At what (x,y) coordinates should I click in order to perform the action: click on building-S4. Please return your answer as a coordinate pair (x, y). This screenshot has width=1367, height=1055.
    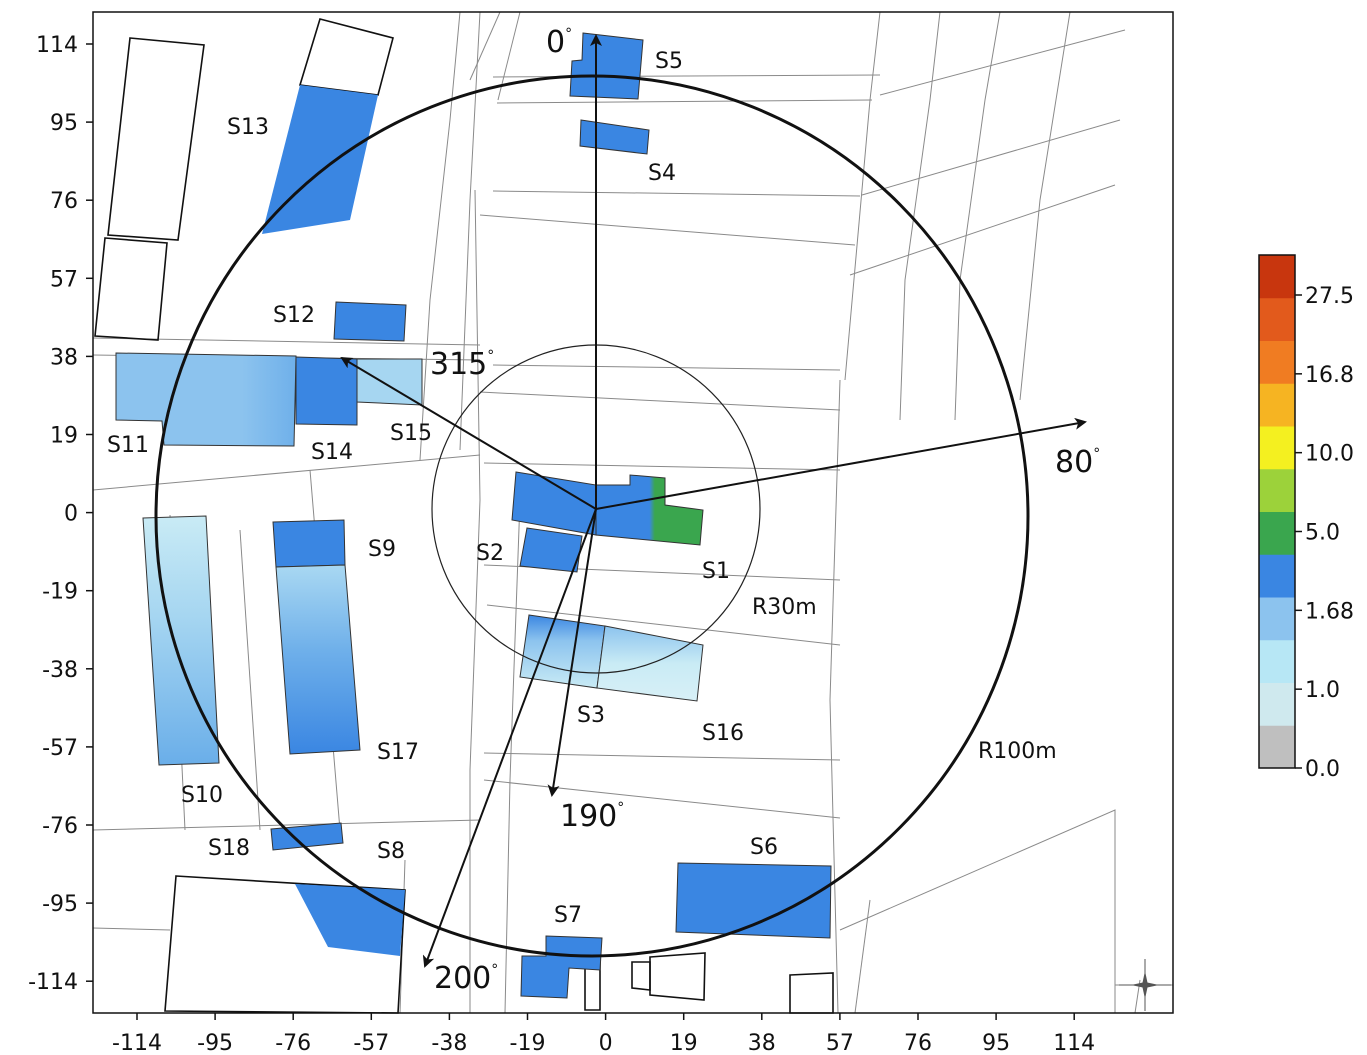
    Looking at the image, I should click on (614, 137).